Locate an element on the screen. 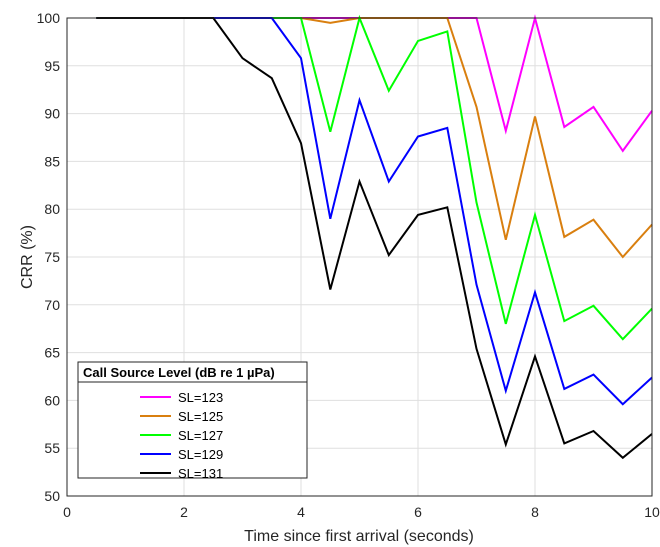  x-tick-label: 0 is located at coordinates (67, 512).